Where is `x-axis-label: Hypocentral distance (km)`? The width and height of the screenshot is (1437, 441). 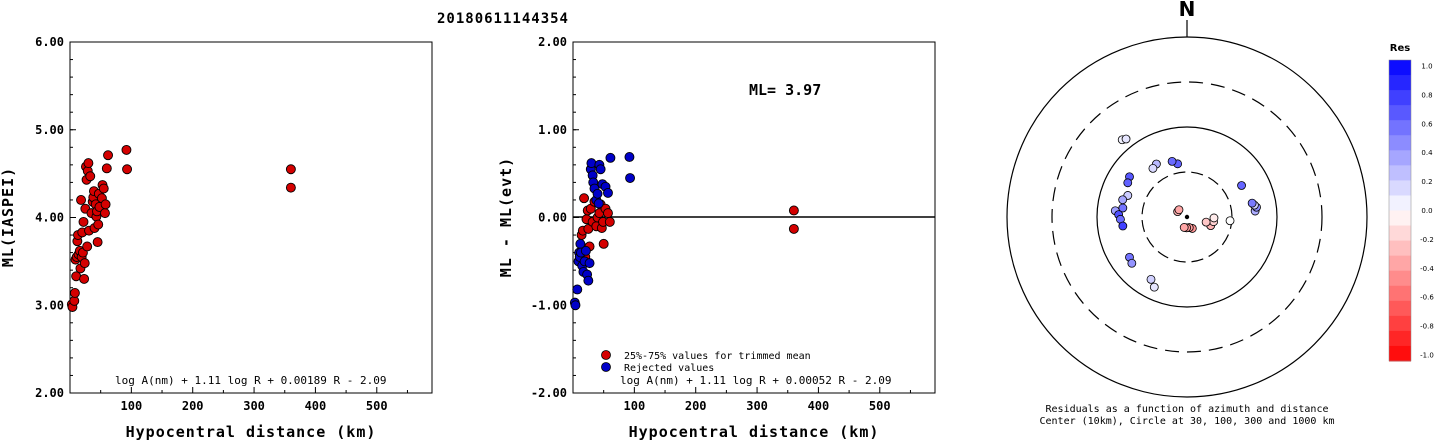
x-axis-label: Hypocentral distance (km) is located at coordinates (251, 432).